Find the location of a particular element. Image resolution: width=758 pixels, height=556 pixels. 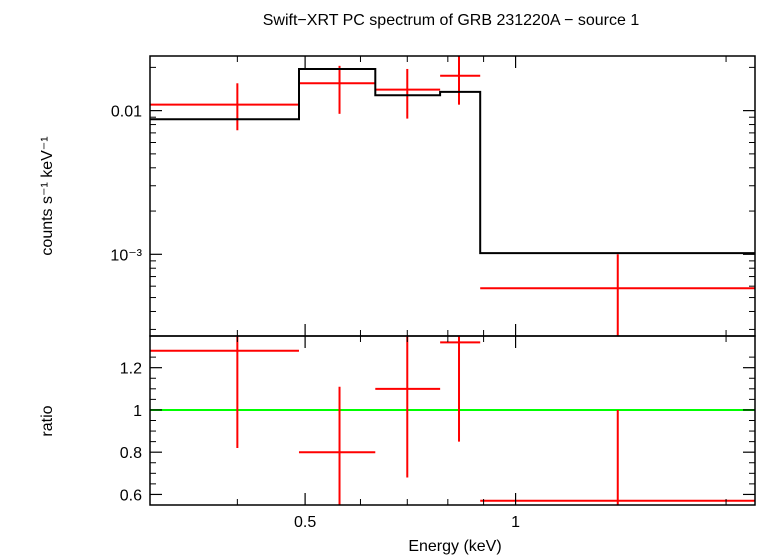

y-tick-label: 0.01 is located at coordinates (126, 112).